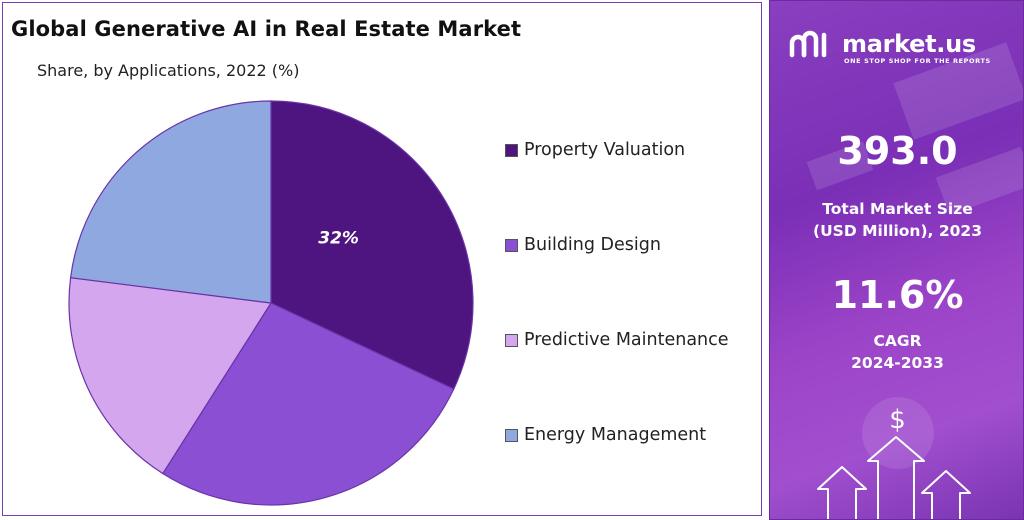  Describe the element at coordinates (909, 44) in the screenshot. I see `brand-name: market.us` at that location.